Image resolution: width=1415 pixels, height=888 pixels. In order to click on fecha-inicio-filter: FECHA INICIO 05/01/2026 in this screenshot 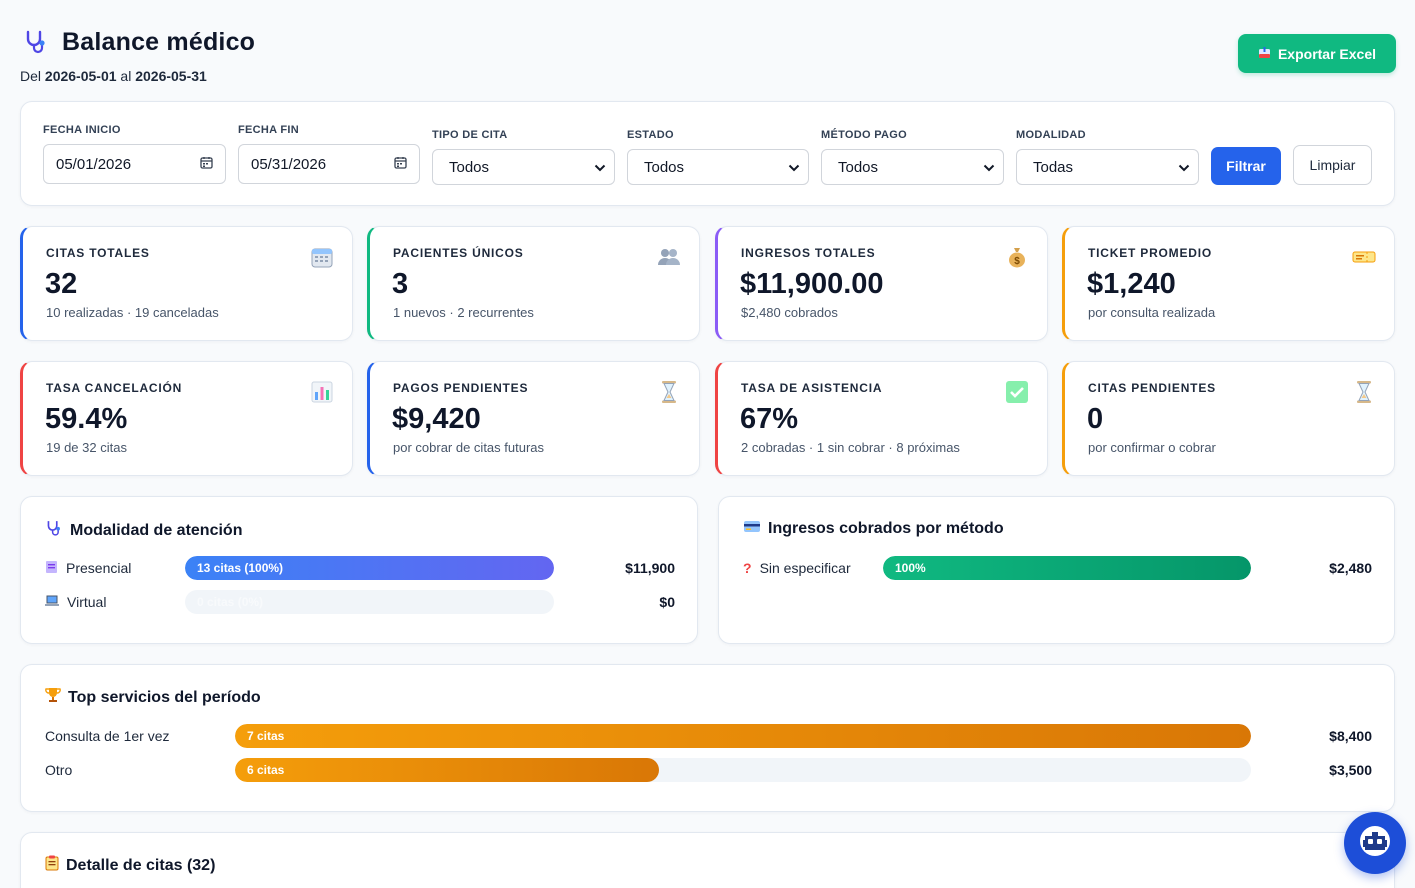, I will do `click(134, 154)`.